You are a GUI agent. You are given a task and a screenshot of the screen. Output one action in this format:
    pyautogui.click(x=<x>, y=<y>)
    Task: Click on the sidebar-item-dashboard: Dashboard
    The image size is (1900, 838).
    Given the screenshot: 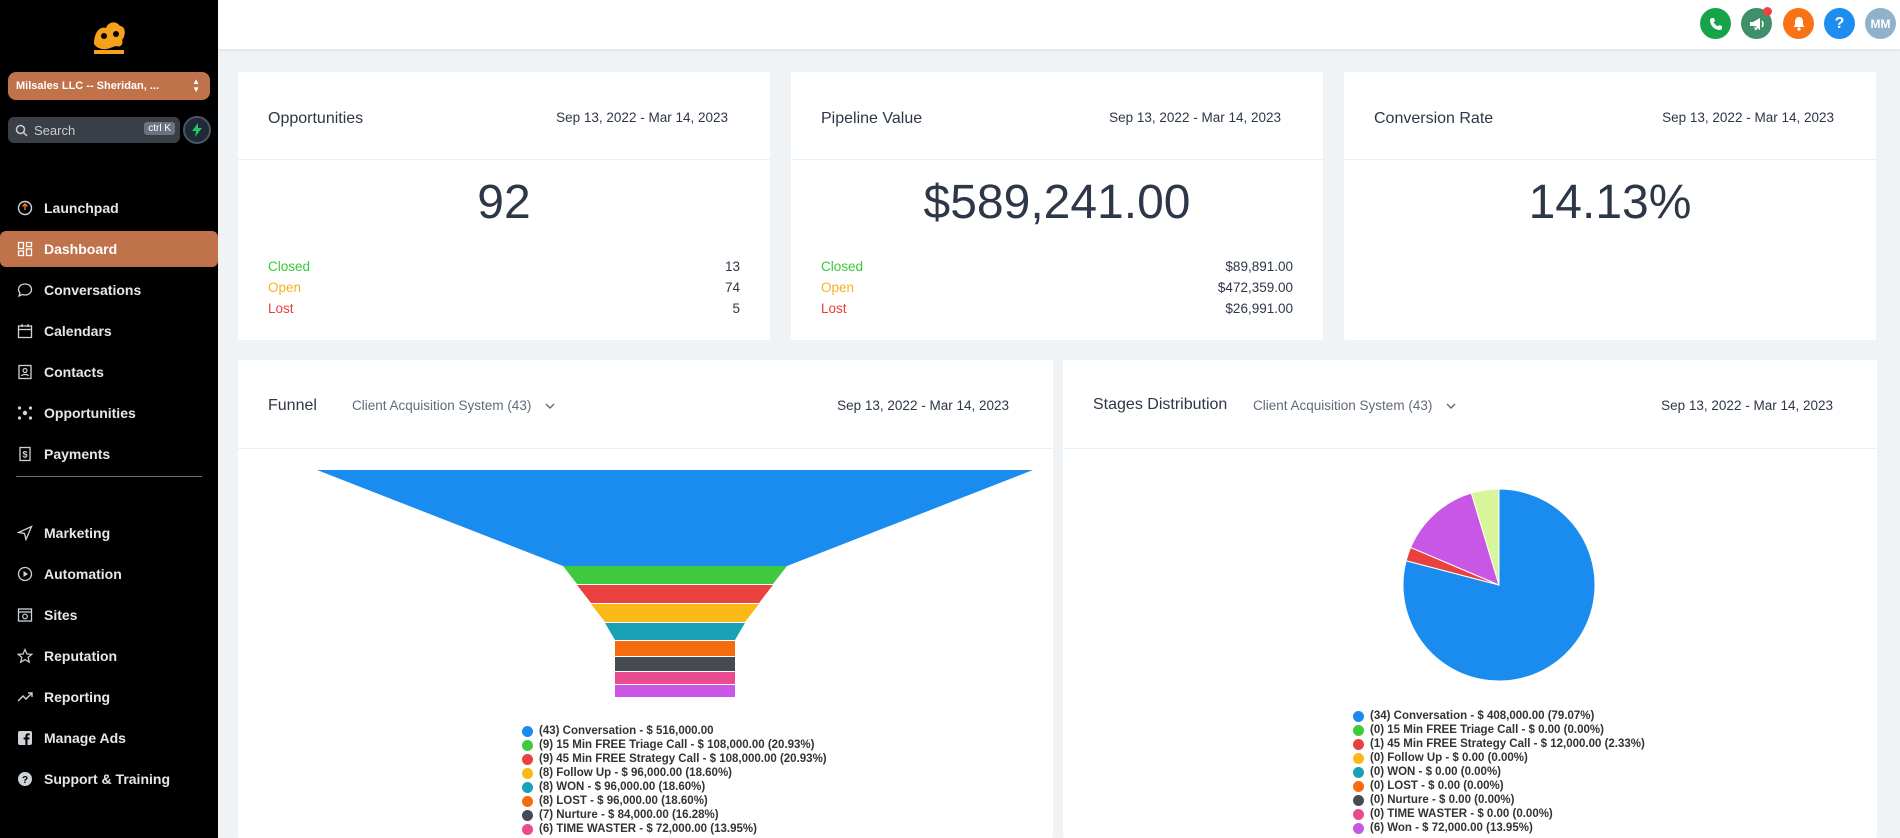 What is the action you would take?
    pyautogui.click(x=109, y=249)
    